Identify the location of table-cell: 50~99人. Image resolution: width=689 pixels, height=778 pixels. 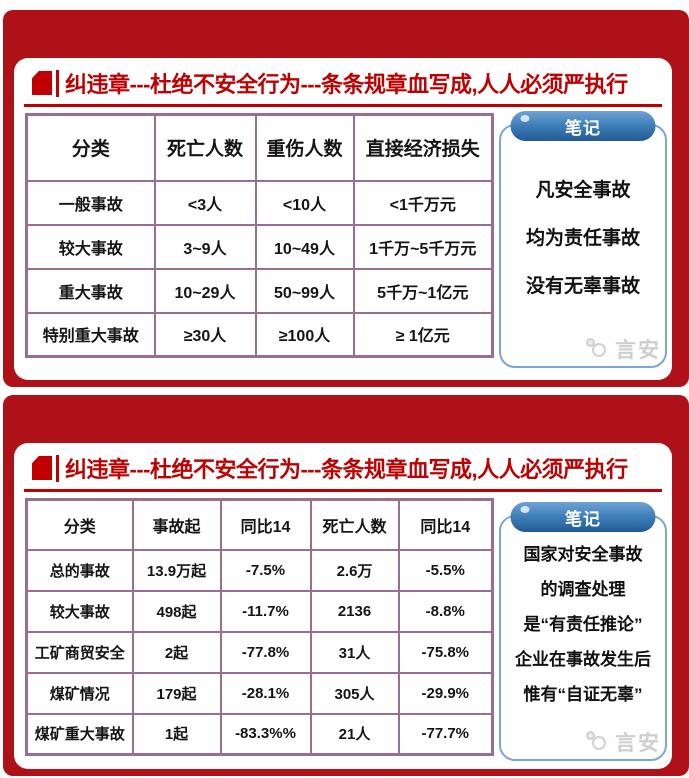
(304, 290).